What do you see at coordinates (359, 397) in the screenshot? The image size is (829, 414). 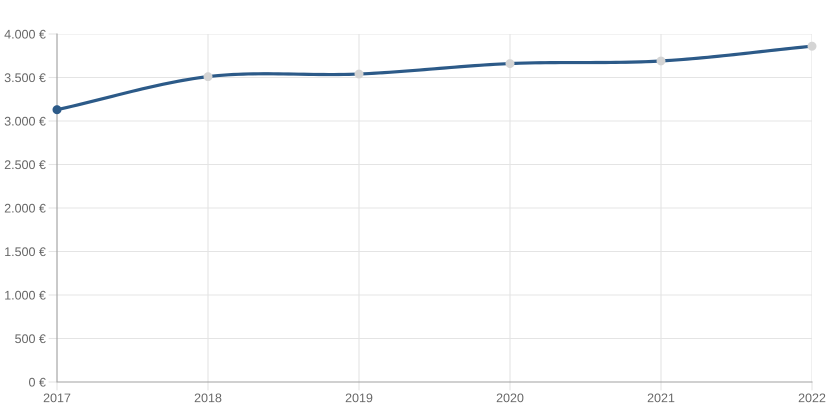 I see `x-tick-label: 2019` at bounding box center [359, 397].